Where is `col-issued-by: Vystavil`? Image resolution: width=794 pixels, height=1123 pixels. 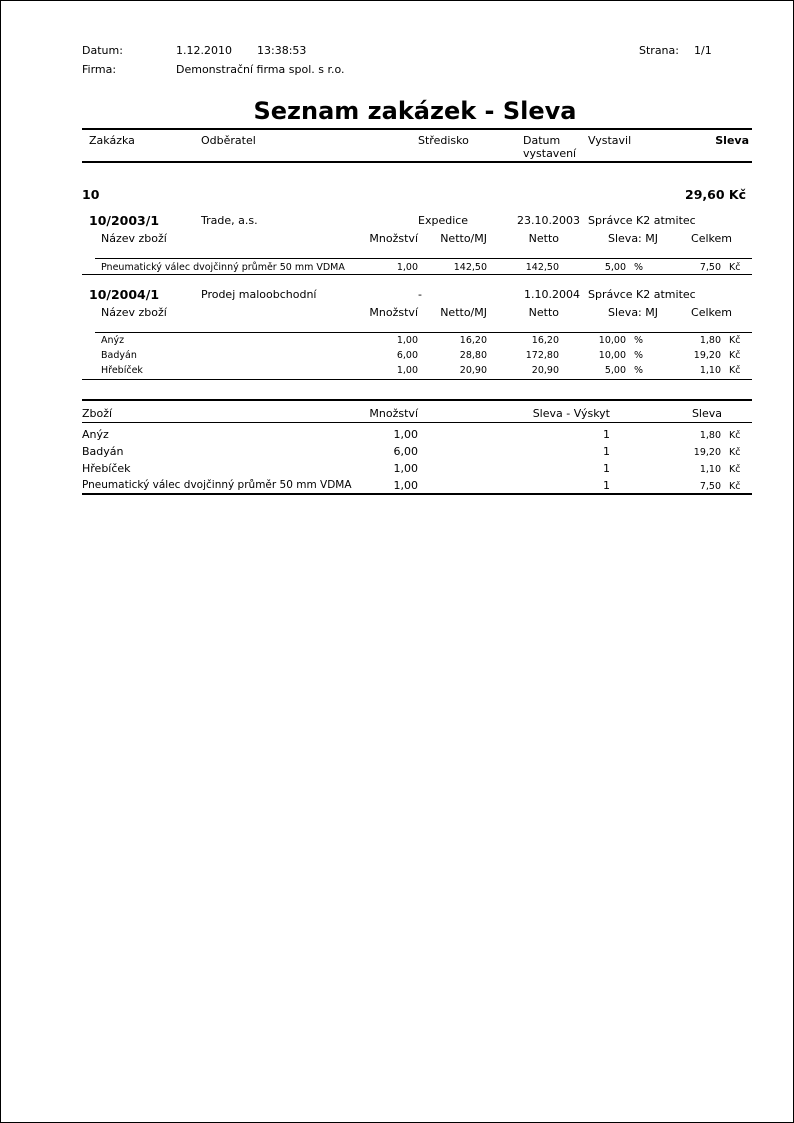 col-issued-by: Vystavil is located at coordinates (610, 140).